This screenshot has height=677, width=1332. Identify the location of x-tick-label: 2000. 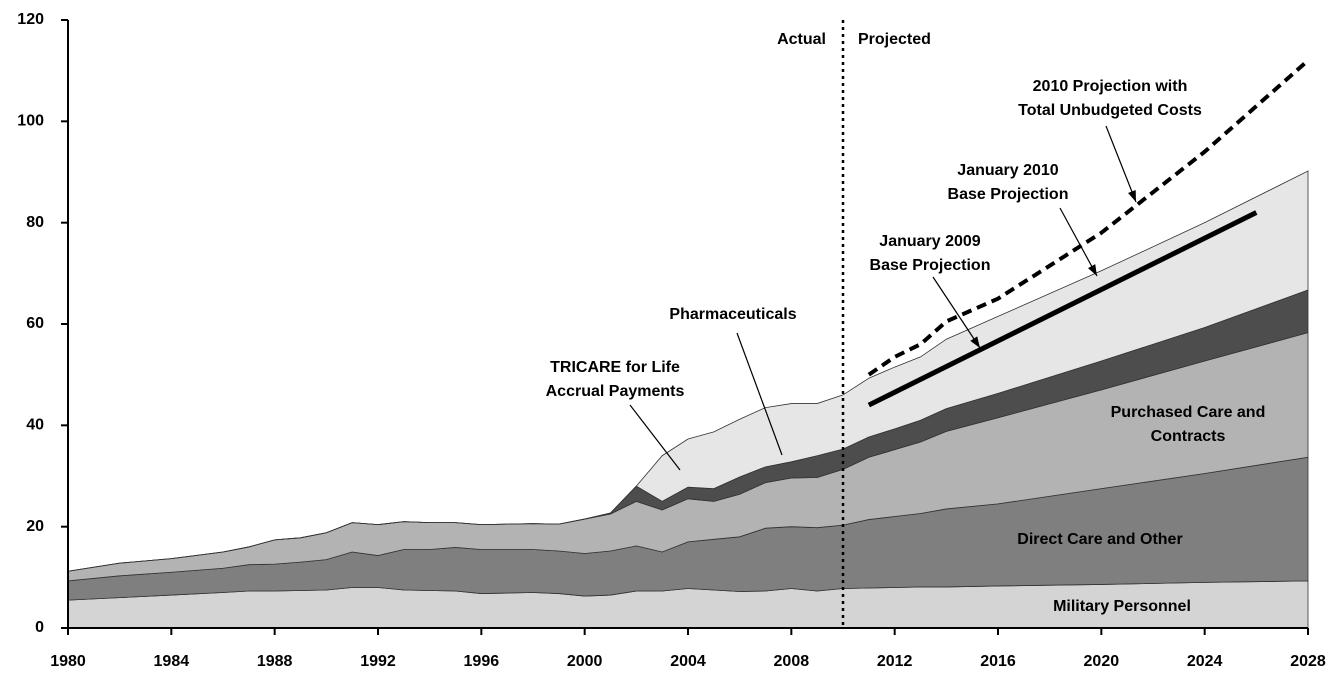
(585, 661).